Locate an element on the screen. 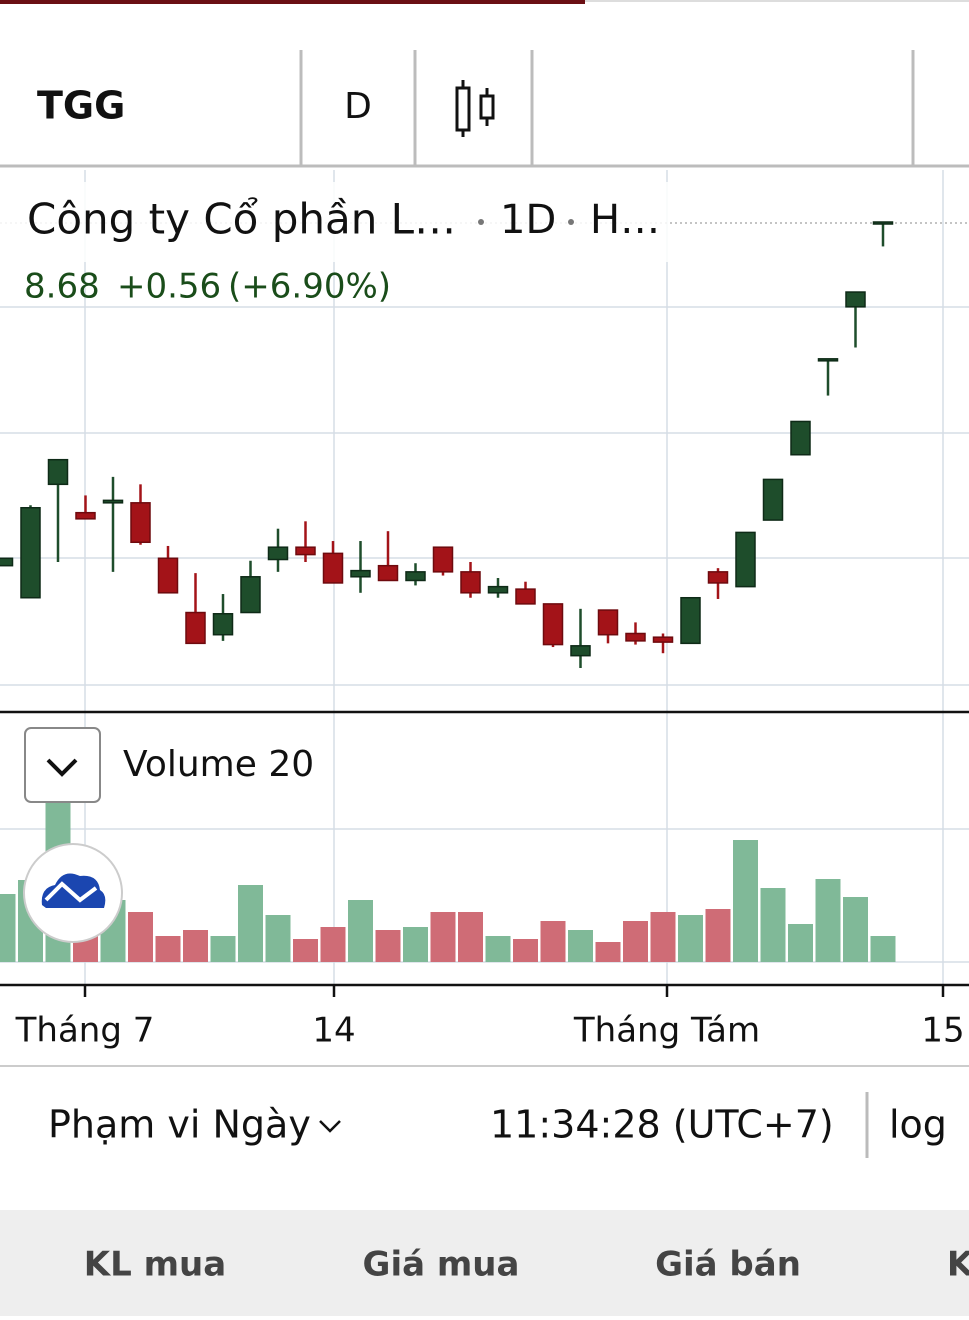 This screenshot has height=1320, width=969. change: +0.56 is located at coordinates (169, 287).